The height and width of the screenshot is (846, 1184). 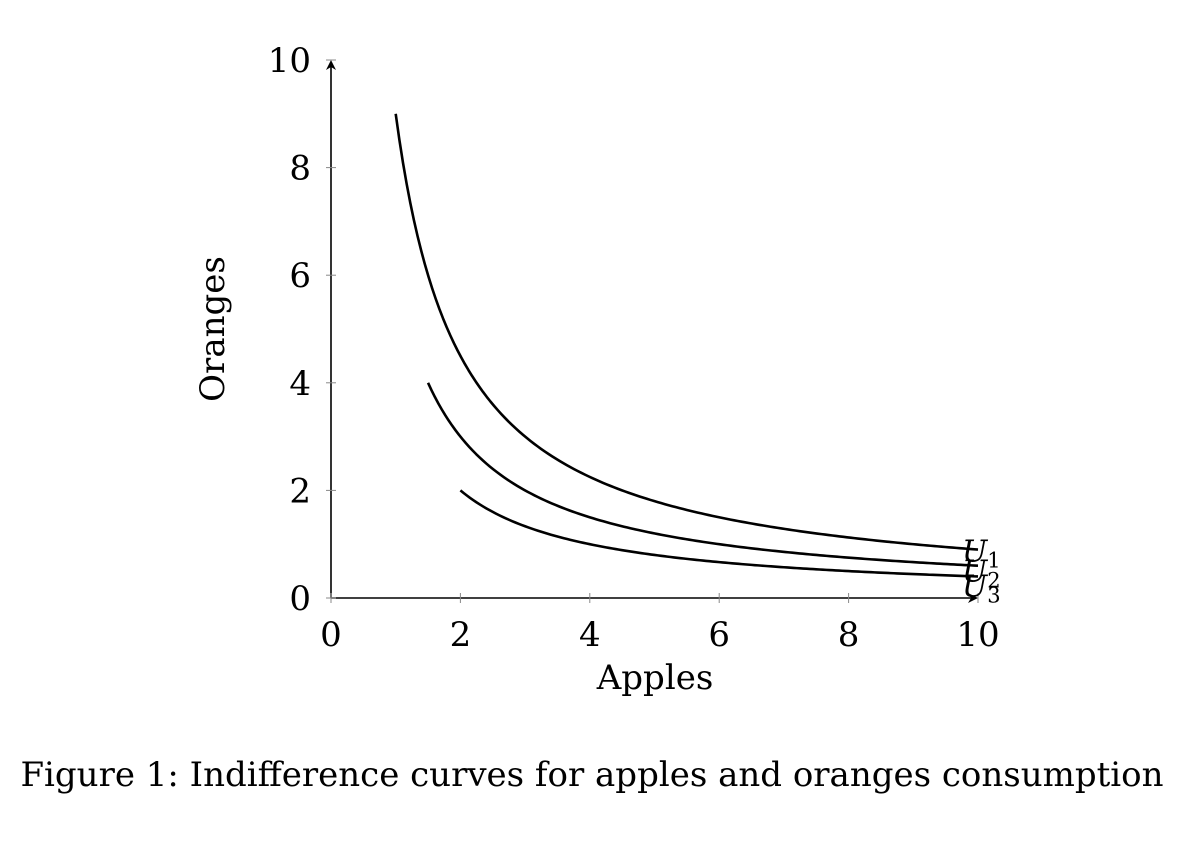 What do you see at coordinates (849, 635) in the screenshot?
I see `x-tick-label: 8` at bounding box center [849, 635].